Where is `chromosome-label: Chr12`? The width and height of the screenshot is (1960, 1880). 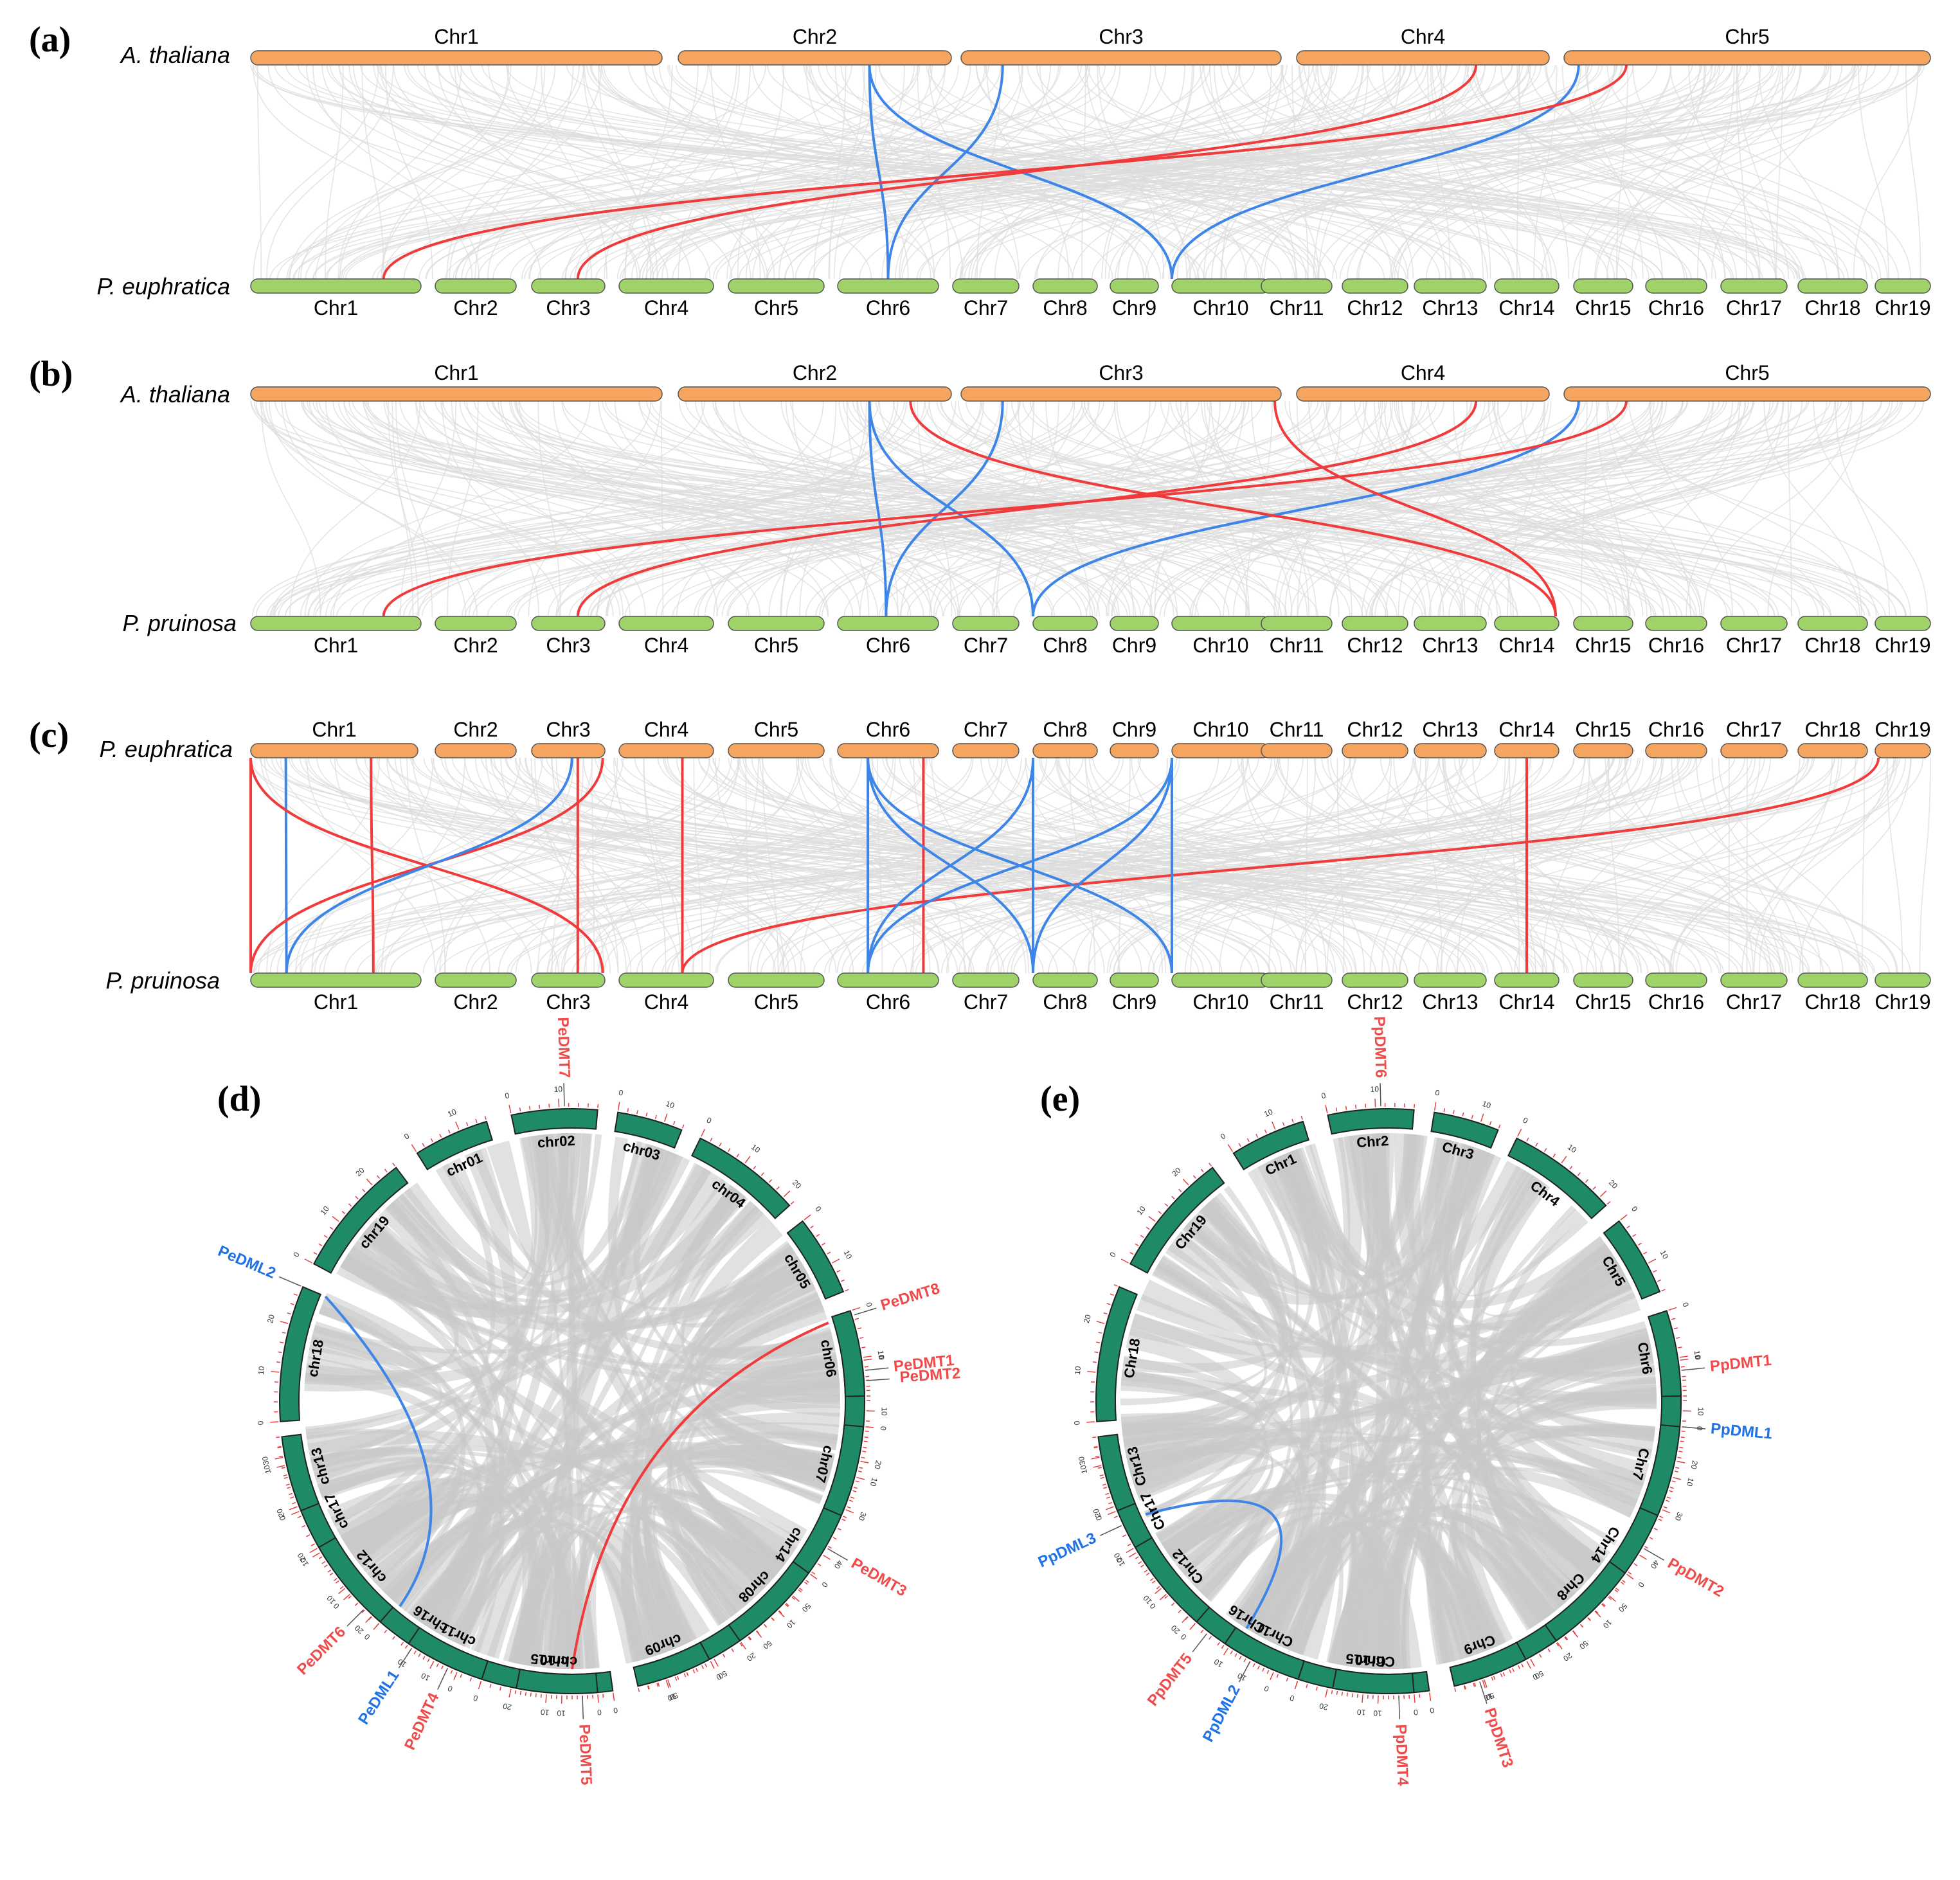 chromosome-label: Chr12 is located at coordinates (1375, 729).